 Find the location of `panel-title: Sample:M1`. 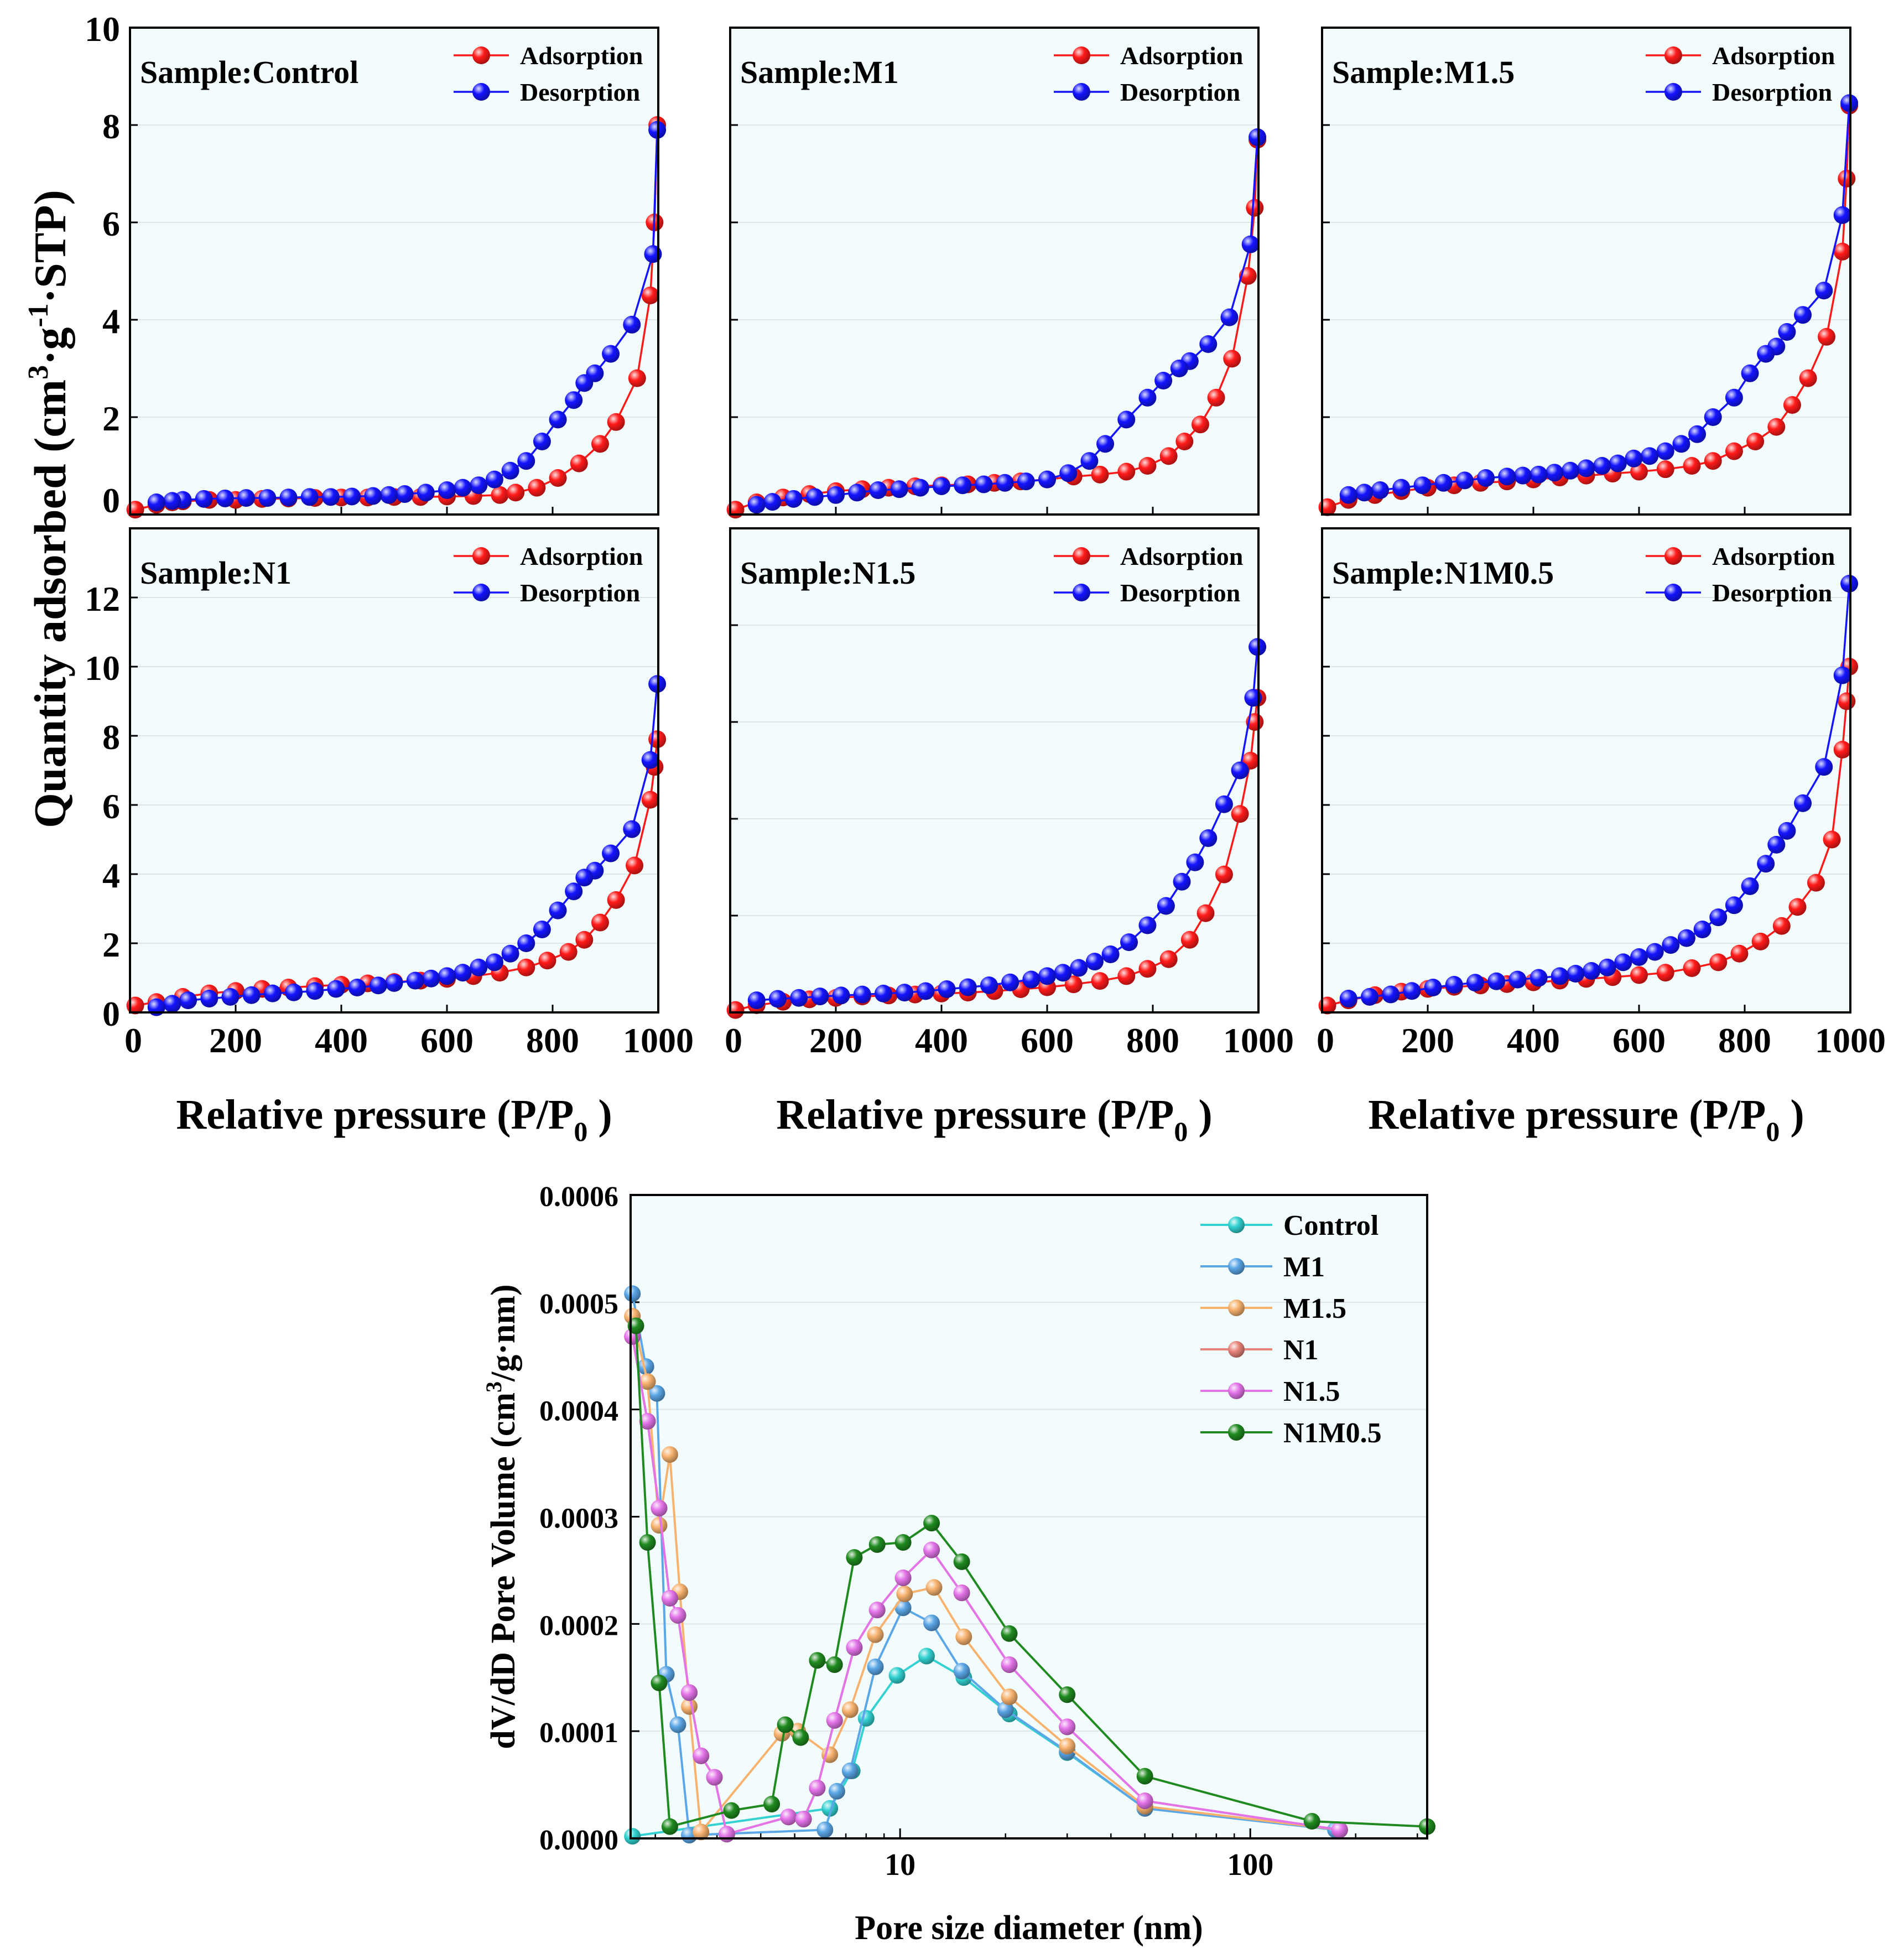

panel-title: Sample:M1 is located at coordinates (819, 72).